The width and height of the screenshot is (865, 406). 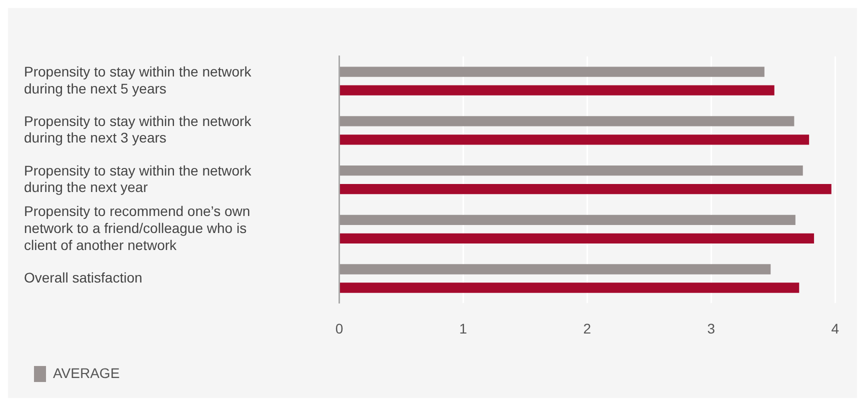 What do you see at coordinates (587, 328) in the screenshot?
I see `x-tick-label: 2` at bounding box center [587, 328].